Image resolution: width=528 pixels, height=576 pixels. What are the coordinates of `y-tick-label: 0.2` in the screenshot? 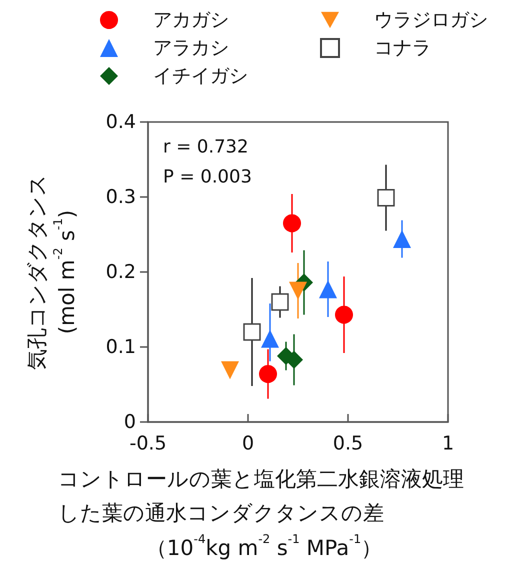 It's located at (121, 272).